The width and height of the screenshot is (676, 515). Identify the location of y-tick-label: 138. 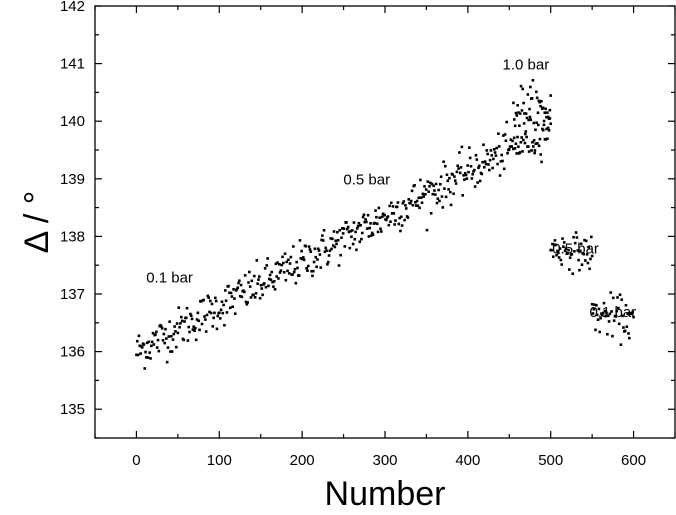
(72, 236).